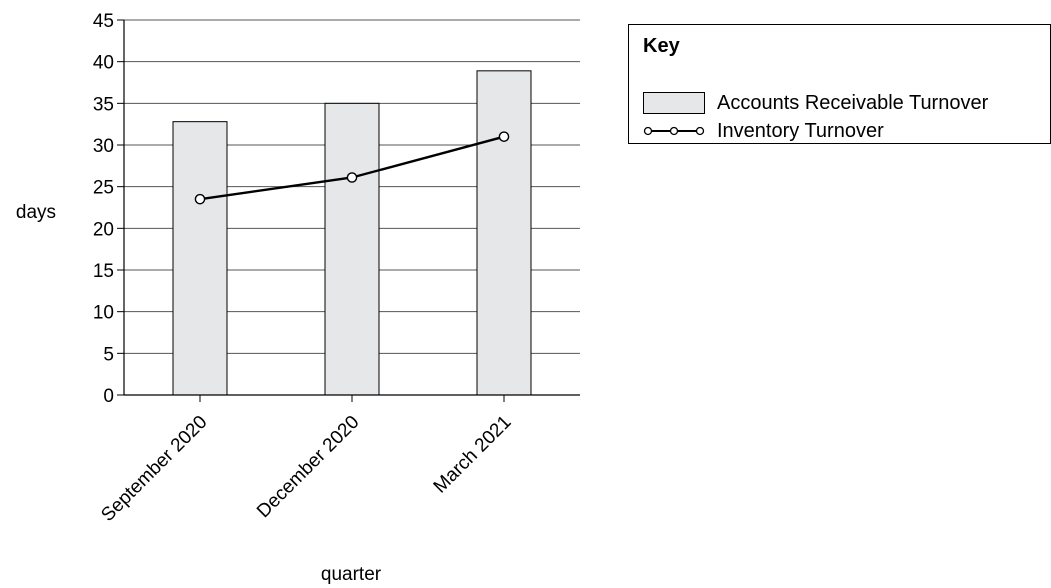  What do you see at coordinates (674, 131) in the screenshot?
I see `legend-line-marker-icon` at bounding box center [674, 131].